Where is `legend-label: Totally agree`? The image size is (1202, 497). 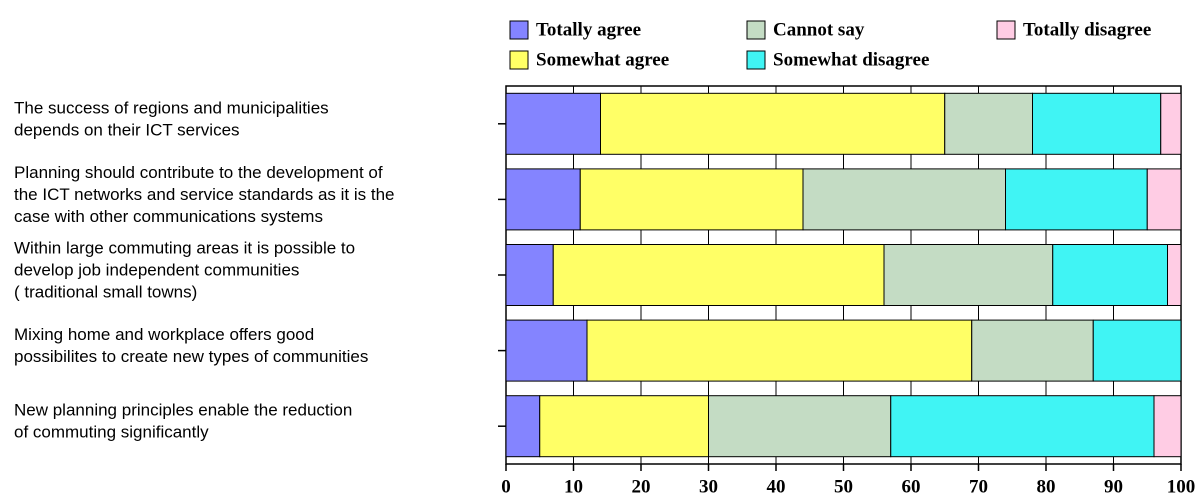
legend-label: Totally agree is located at coordinates (588, 29).